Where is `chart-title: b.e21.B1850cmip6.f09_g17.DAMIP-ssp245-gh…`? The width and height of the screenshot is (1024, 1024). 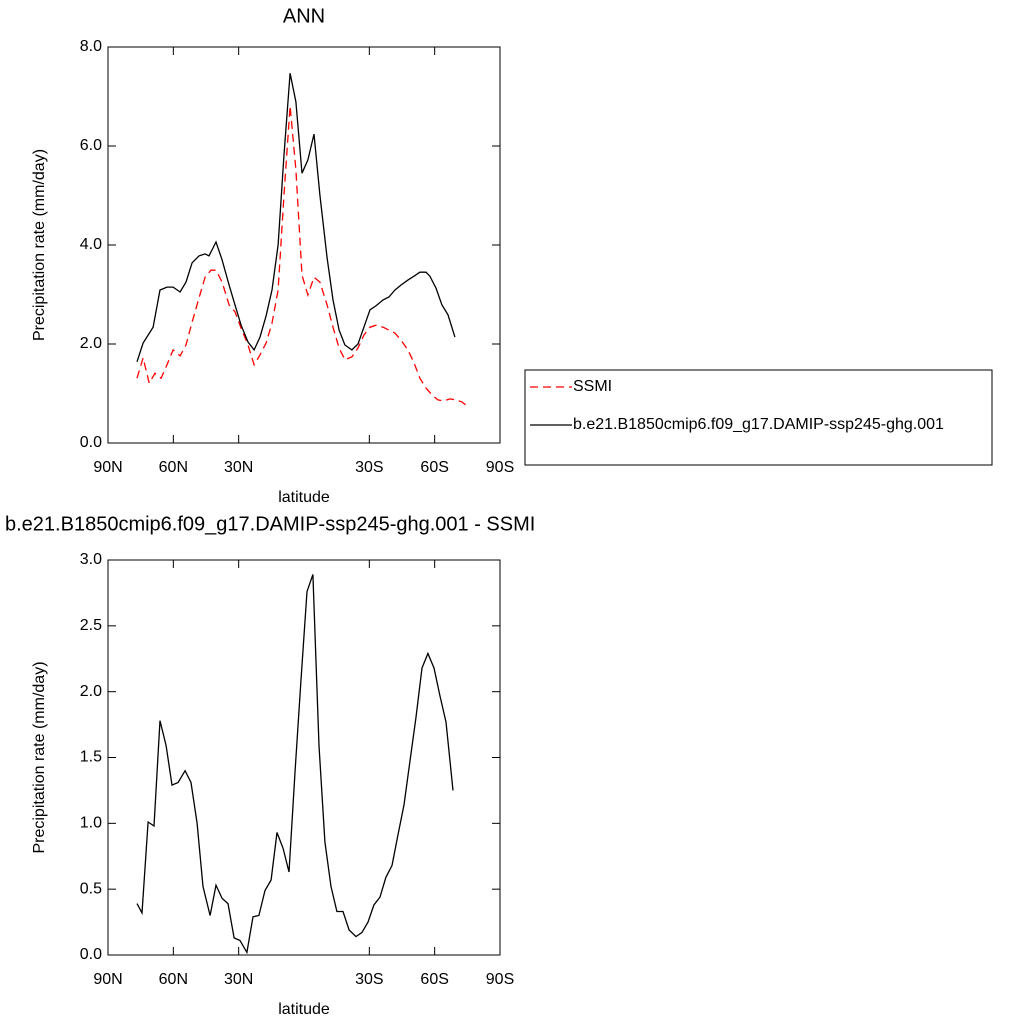 chart-title: b.e21.B1850cmip6.f09_g17.DAMIP-ssp245-gh… is located at coordinates (270, 524).